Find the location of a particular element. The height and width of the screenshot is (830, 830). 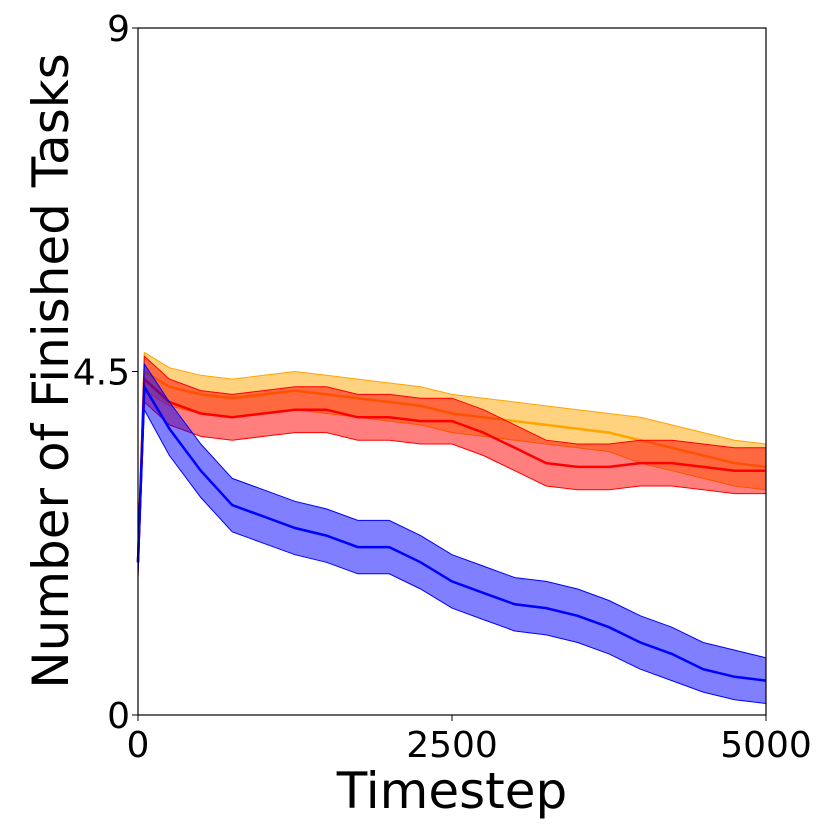

x-tick-label: 2500 is located at coordinates (452, 745).